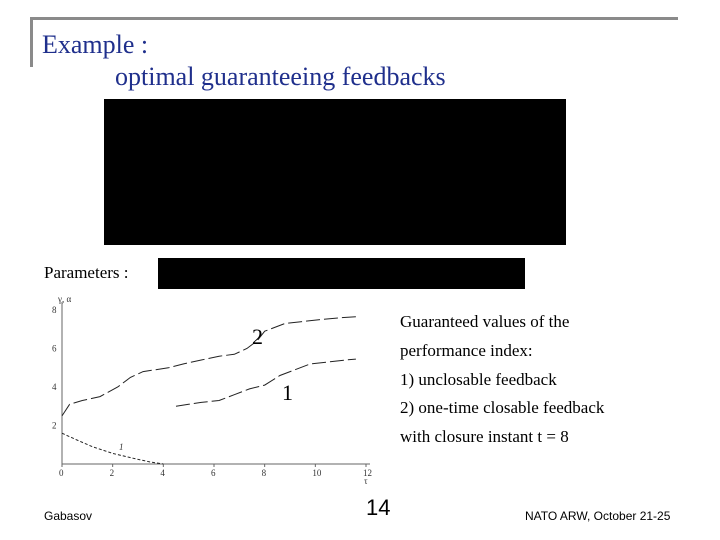  Describe the element at coordinates (54, 426) in the screenshot. I see `y-tick-label: 2` at that location.